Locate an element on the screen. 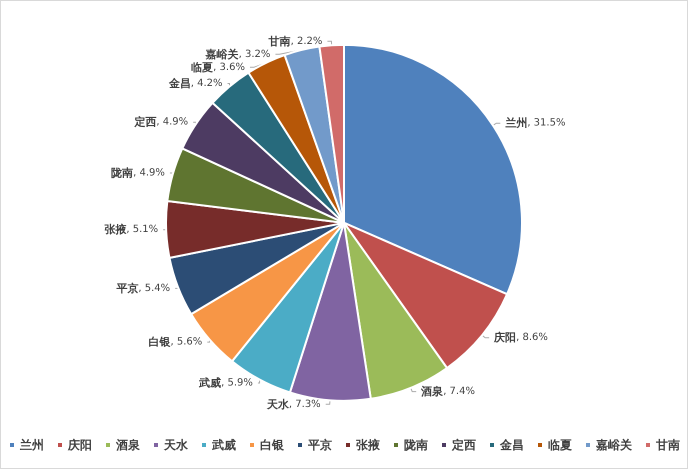  slice-label: 金昌 is located at coordinates (179, 83).